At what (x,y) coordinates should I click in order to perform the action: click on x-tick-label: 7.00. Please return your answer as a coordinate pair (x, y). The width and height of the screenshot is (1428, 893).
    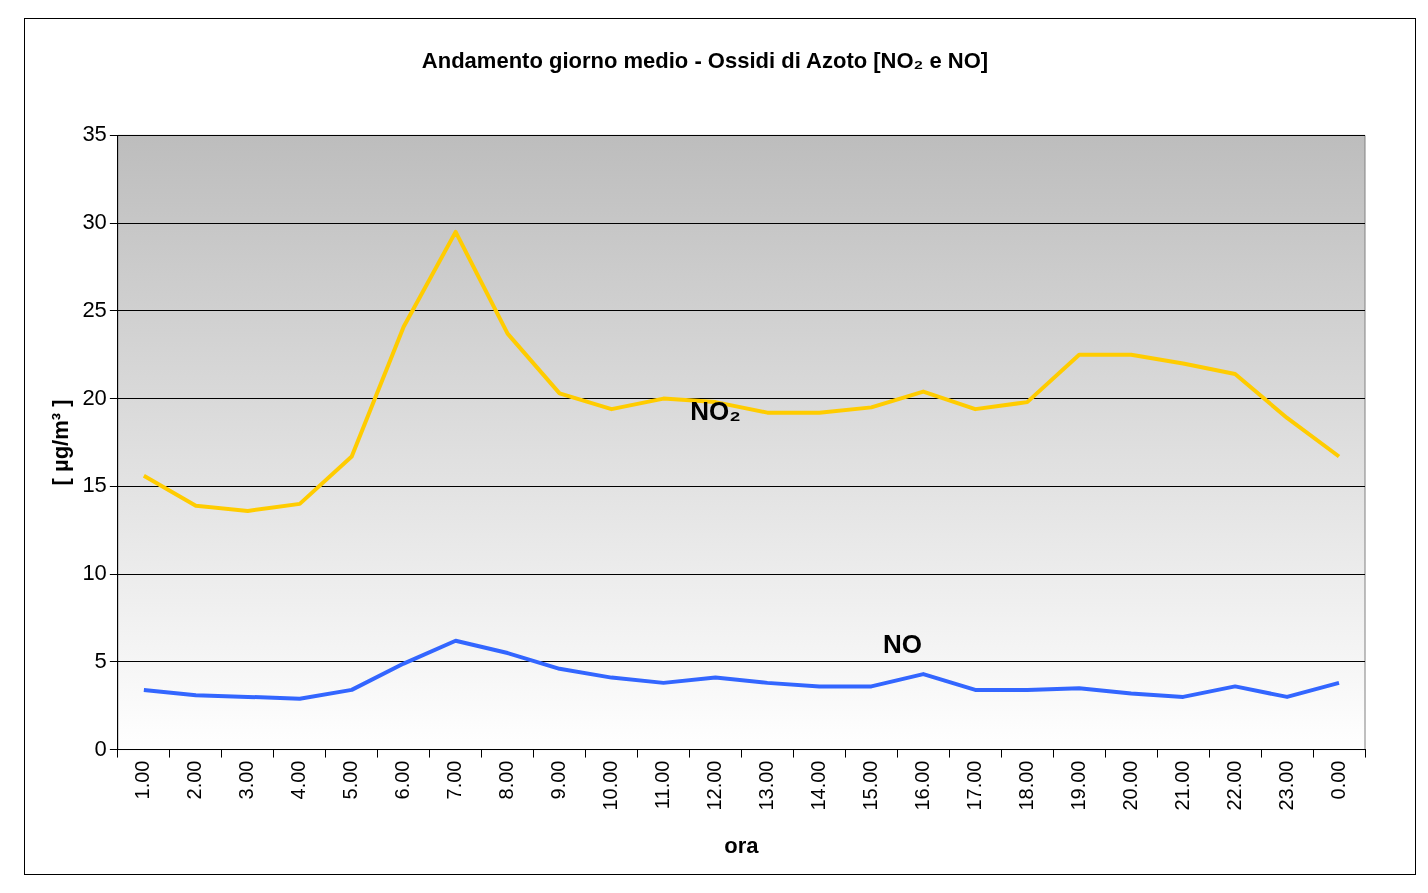
    Looking at the image, I should click on (454, 780).